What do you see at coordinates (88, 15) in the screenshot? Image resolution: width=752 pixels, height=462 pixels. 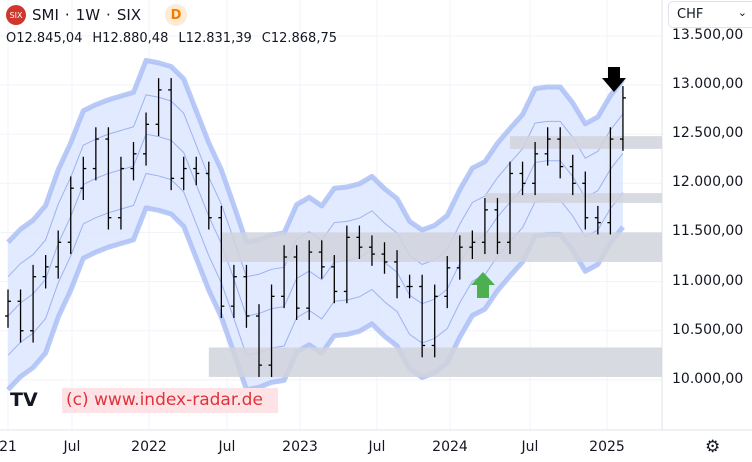 I see `interval: 1W` at bounding box center [88, 15].